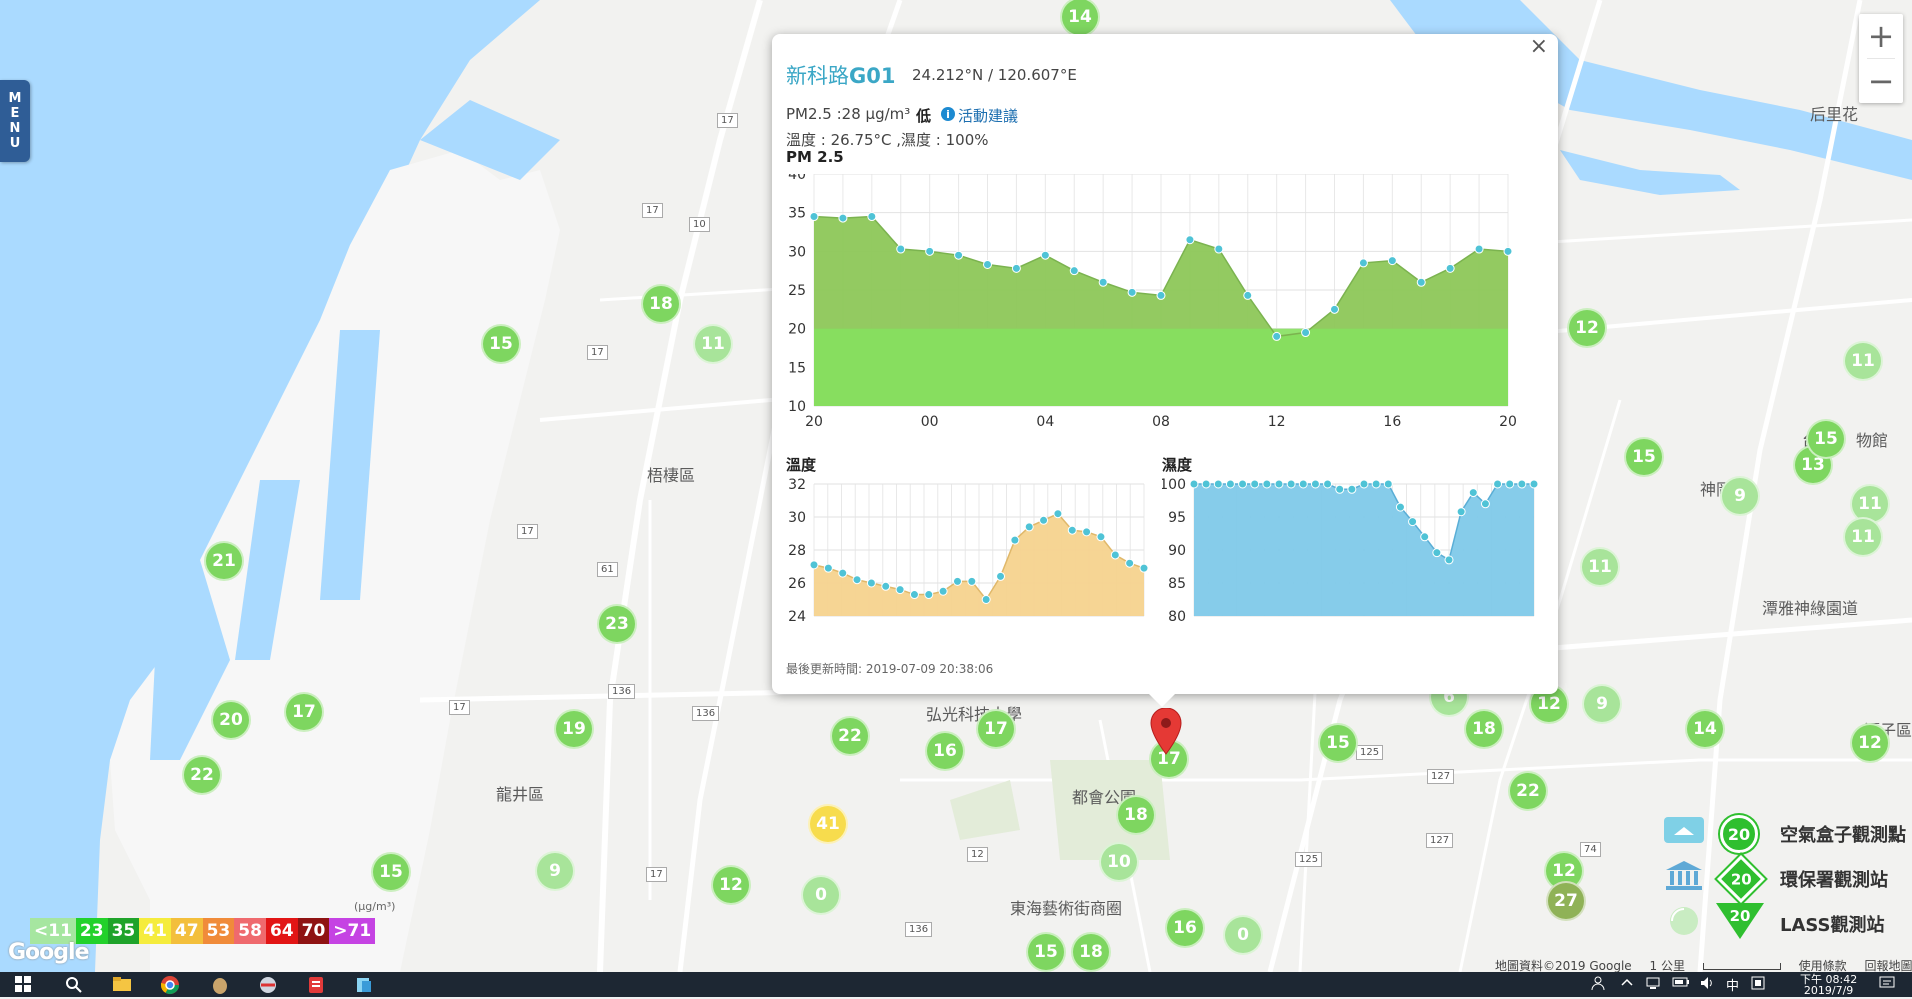 The image size is (1912, 999). Describe the element at coordinates (1538, 46) in the screenshot. I see `close-button: ×` at that location.